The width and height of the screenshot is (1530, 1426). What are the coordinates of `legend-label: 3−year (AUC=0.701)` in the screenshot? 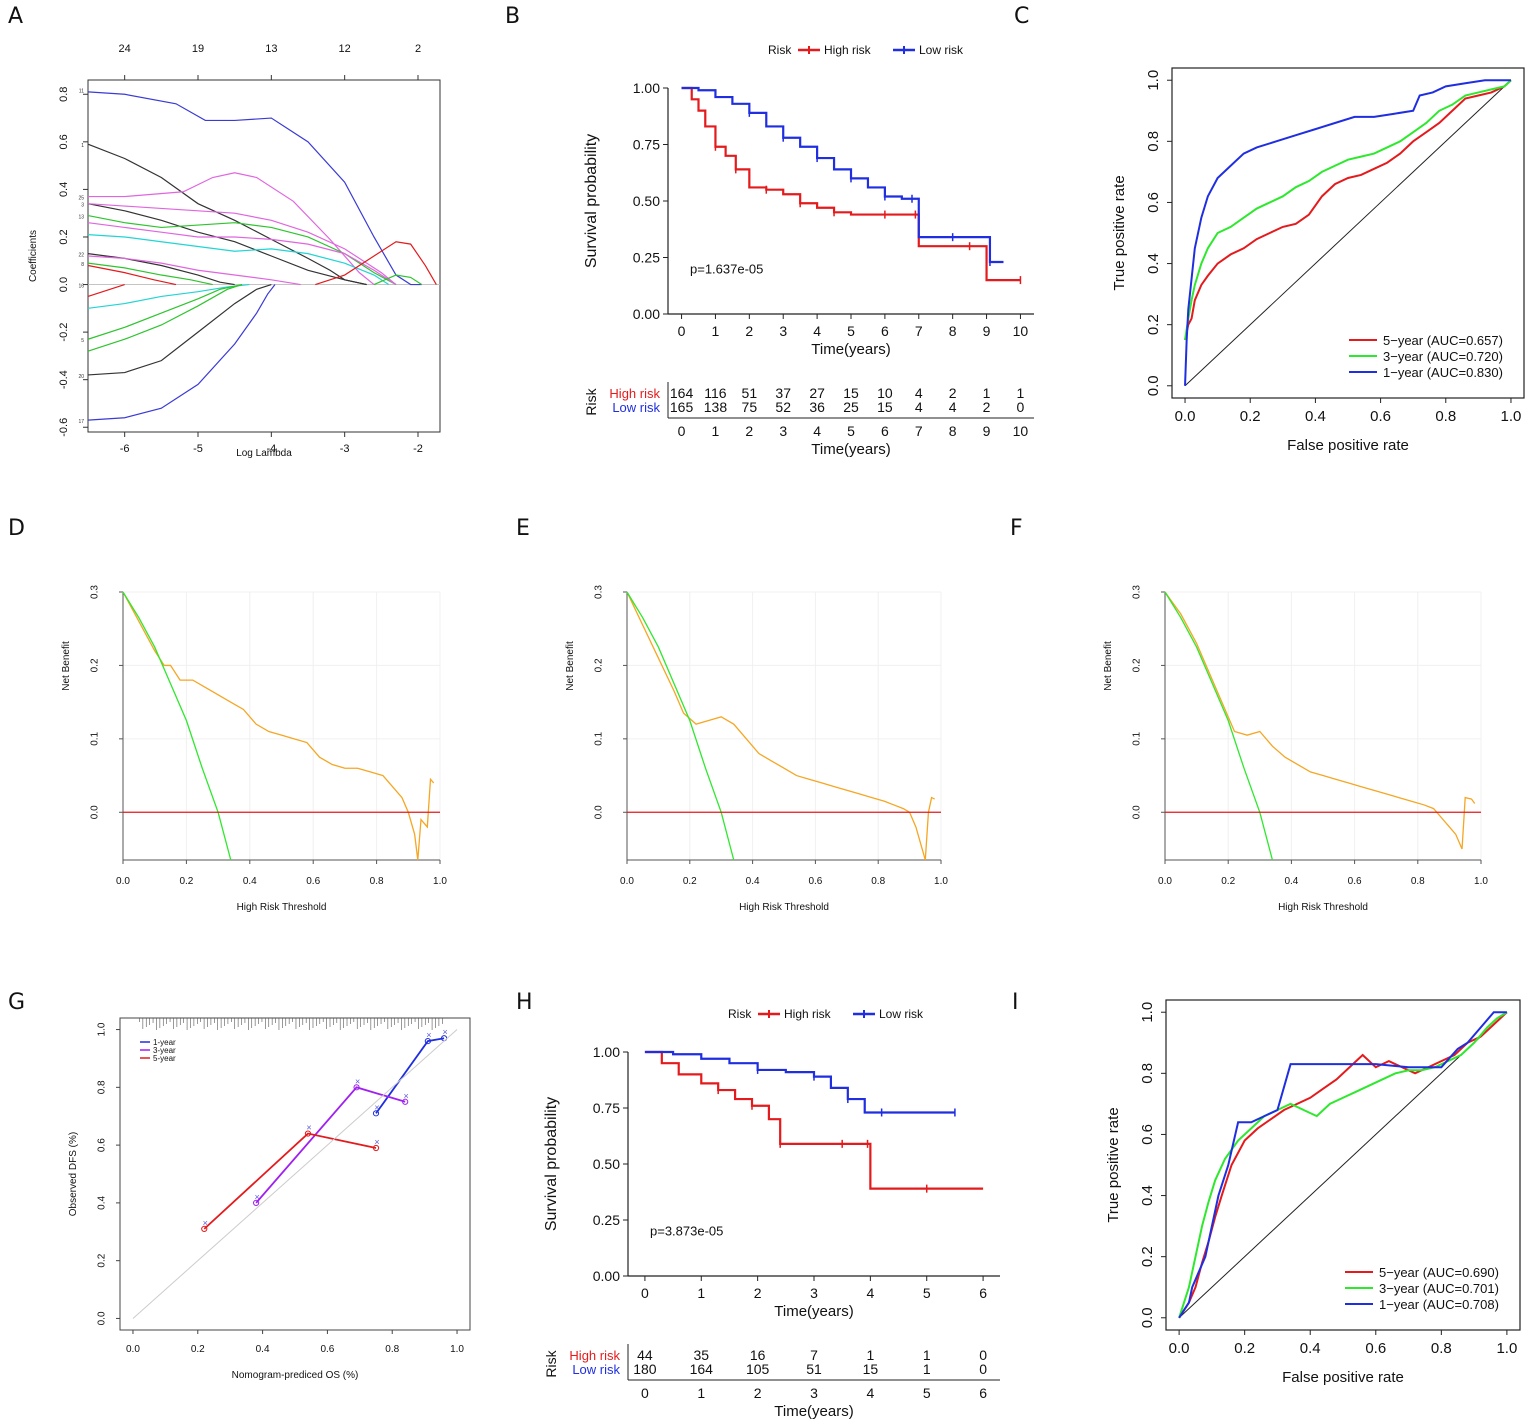 It's located at (1439, 1288).